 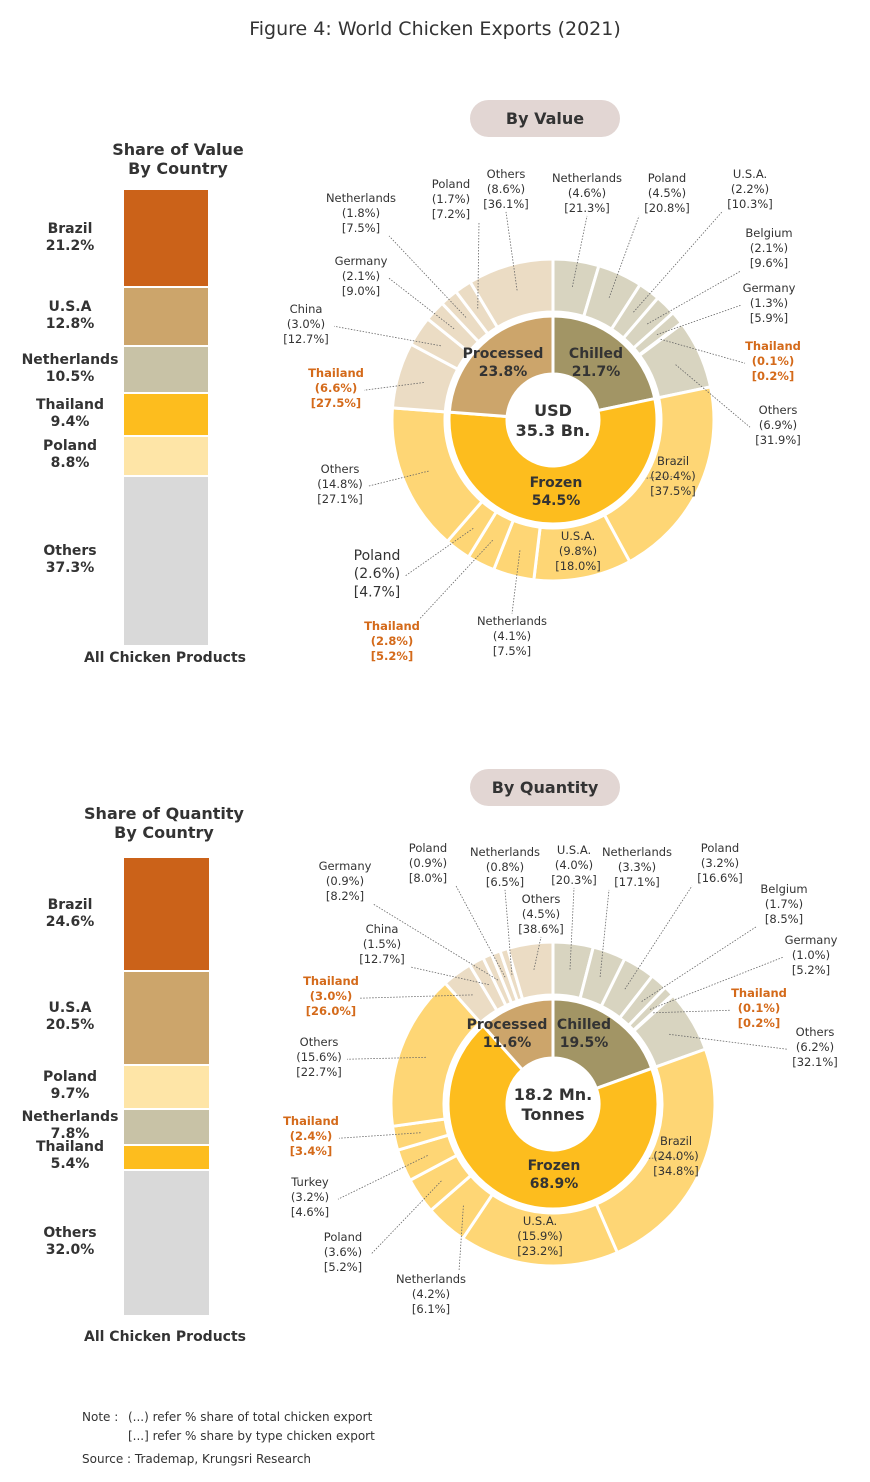 What do you see at coordinates (340, 499) in the screenshot?
I see `value-outer-label-others-by_type: [27.1%]` at bounding box center [340, 499].